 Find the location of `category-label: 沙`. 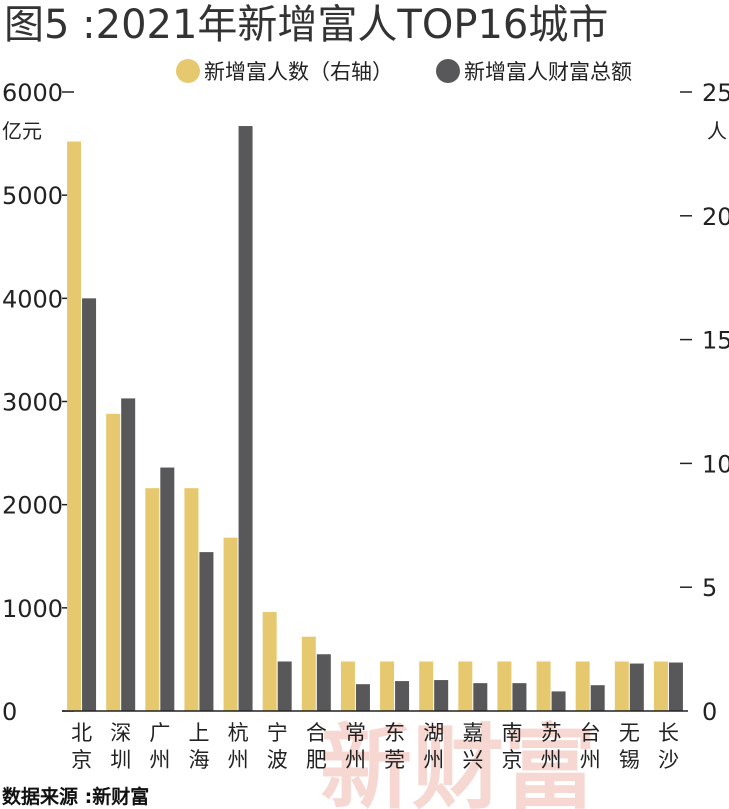

category-label: 沙 is located at coordinates (668, 760).